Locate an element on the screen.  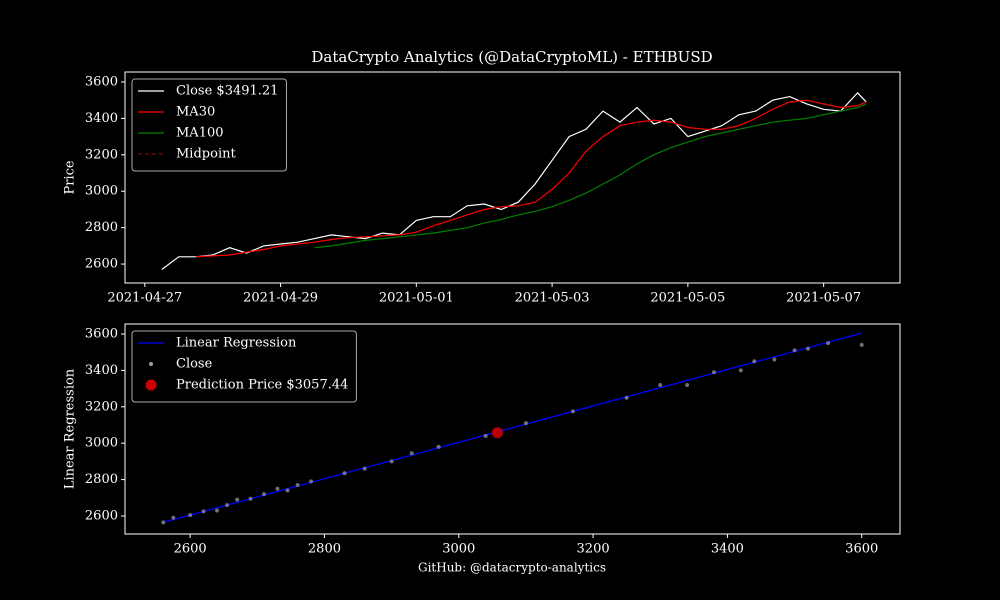
legend: Close $3491.21 MA30 MA100 Midpoint is located at coordinates (209, 125).